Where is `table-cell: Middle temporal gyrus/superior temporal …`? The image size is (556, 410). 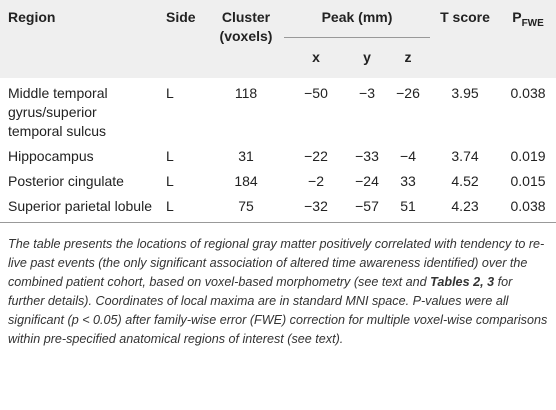
table-cell: Middle temporal gyrus/superior temporal … is located at coordinates (58, 112).